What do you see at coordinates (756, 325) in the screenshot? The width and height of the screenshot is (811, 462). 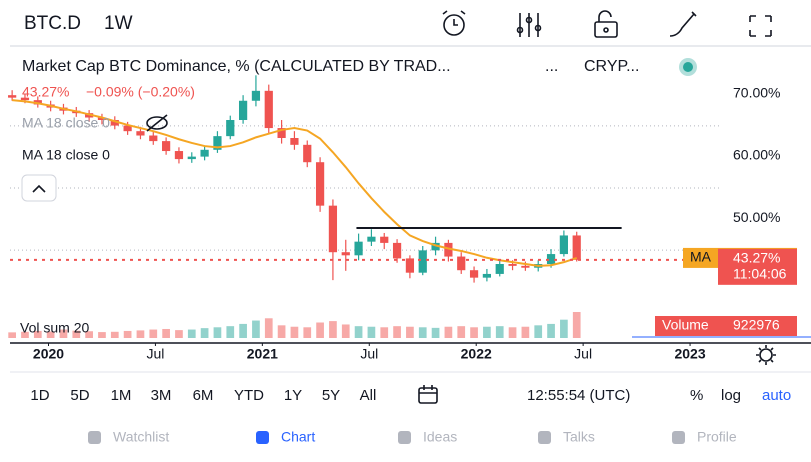 I see `volume-badge-value: 922976` at bounding box center [756, 325].